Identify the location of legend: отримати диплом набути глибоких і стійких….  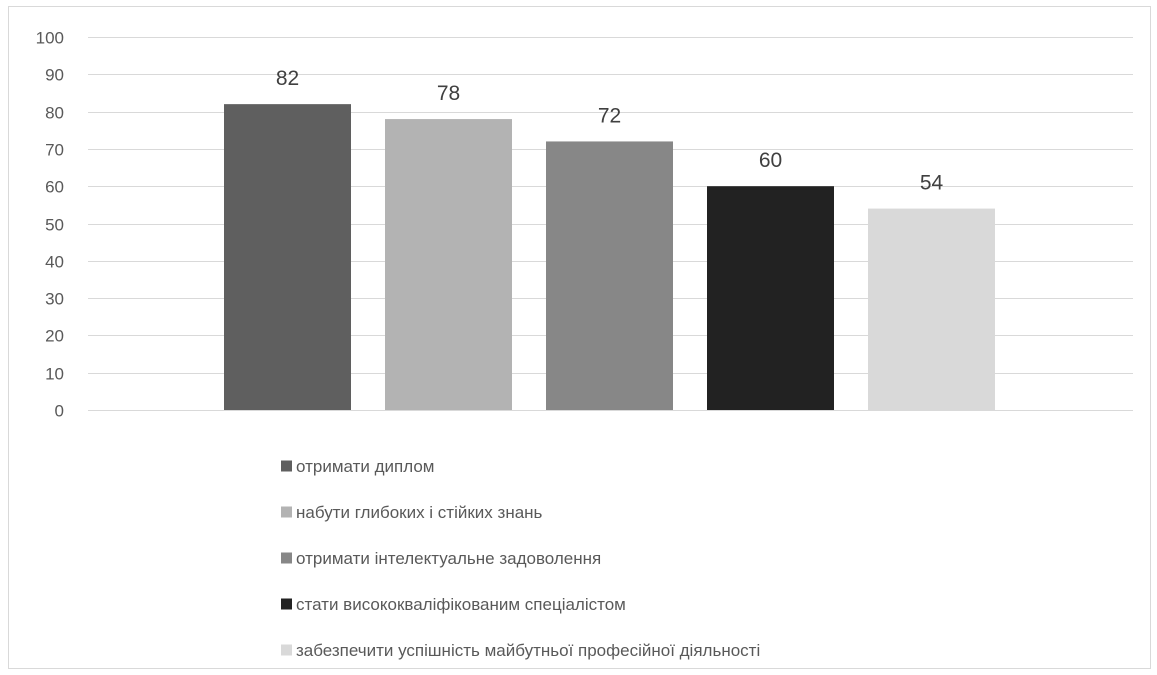
(520, 558).